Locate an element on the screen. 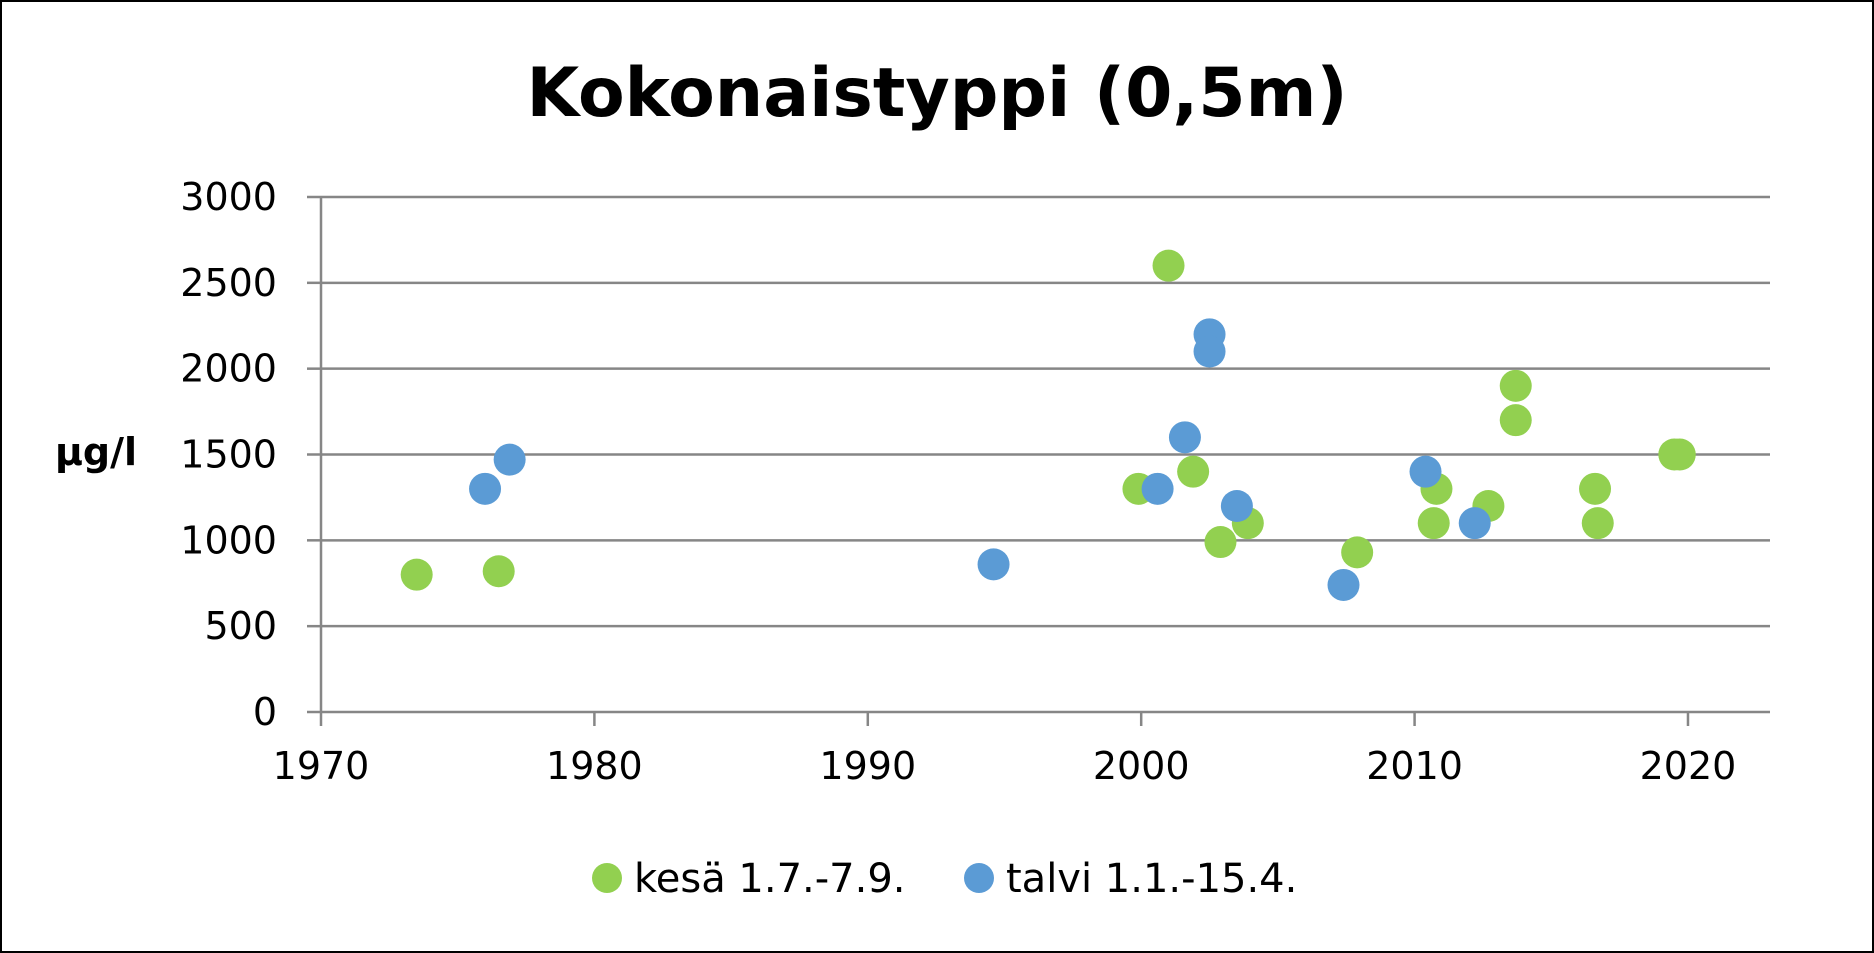 This screenshot has height=953, width=1874. x-tick-label: 1980 is located at coordinates (594, 766).